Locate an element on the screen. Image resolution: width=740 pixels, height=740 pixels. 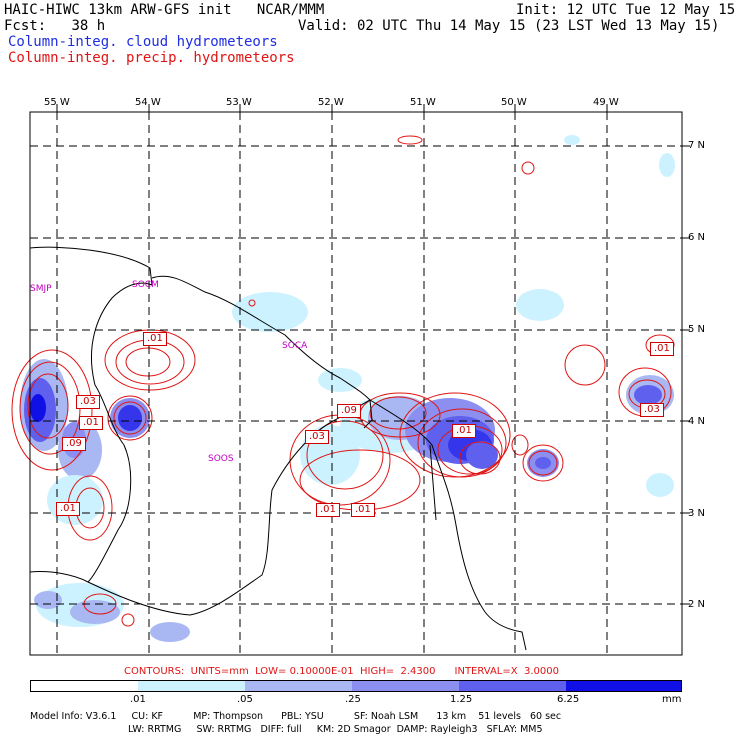
lon-label-52w: 52 W is located at coordinates (331, 102).